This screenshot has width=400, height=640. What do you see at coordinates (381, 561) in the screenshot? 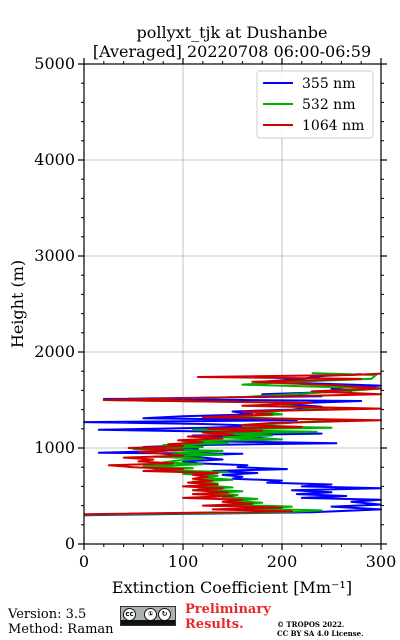
I see `x-tick-label: 300` at bounding box center [381, 561].